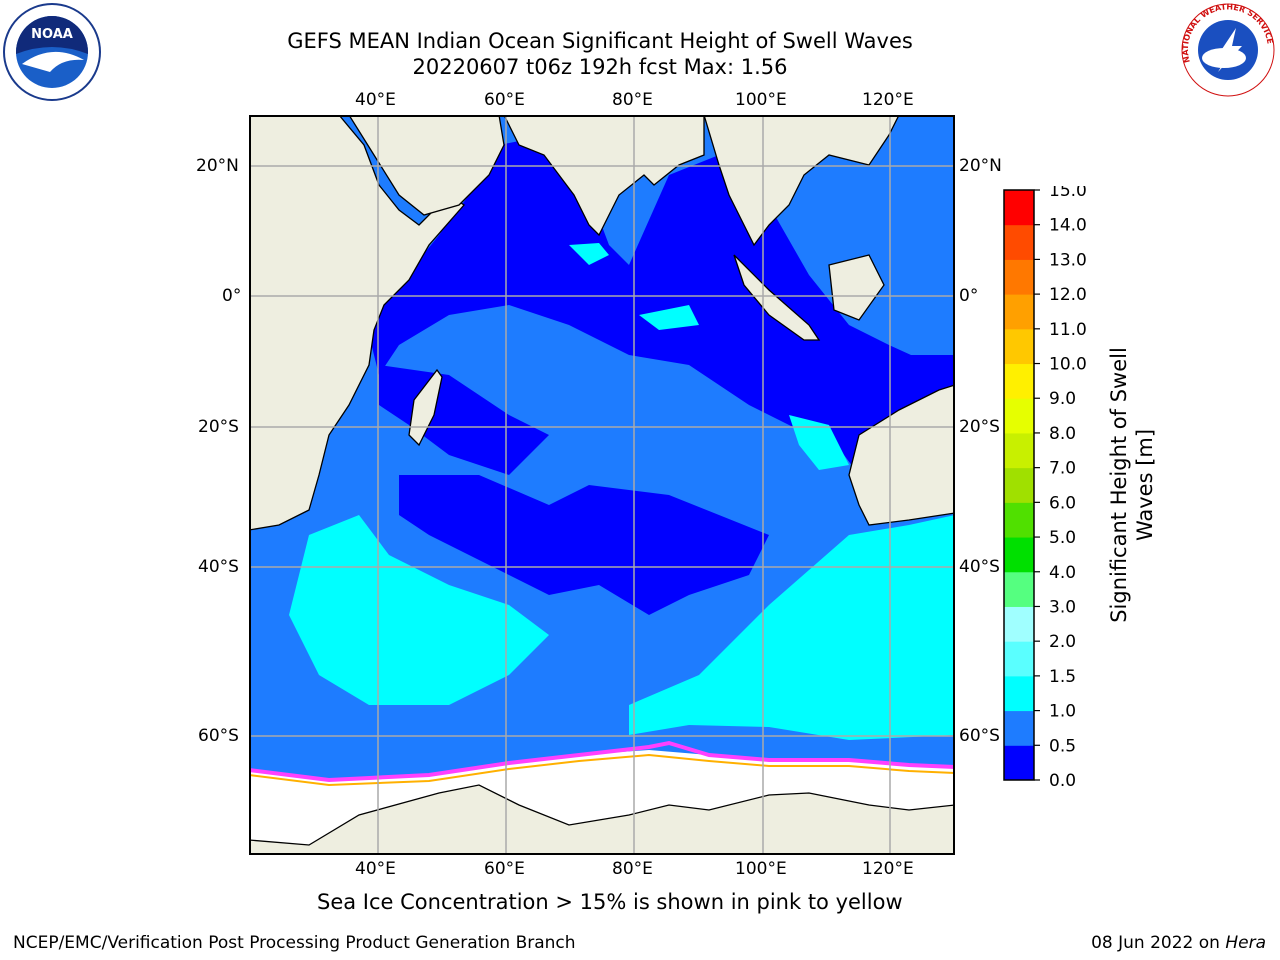 This screenshot has height=960, width=1280. I want to click on colorbar-tick-label: 15.0, so click(1068, 193).